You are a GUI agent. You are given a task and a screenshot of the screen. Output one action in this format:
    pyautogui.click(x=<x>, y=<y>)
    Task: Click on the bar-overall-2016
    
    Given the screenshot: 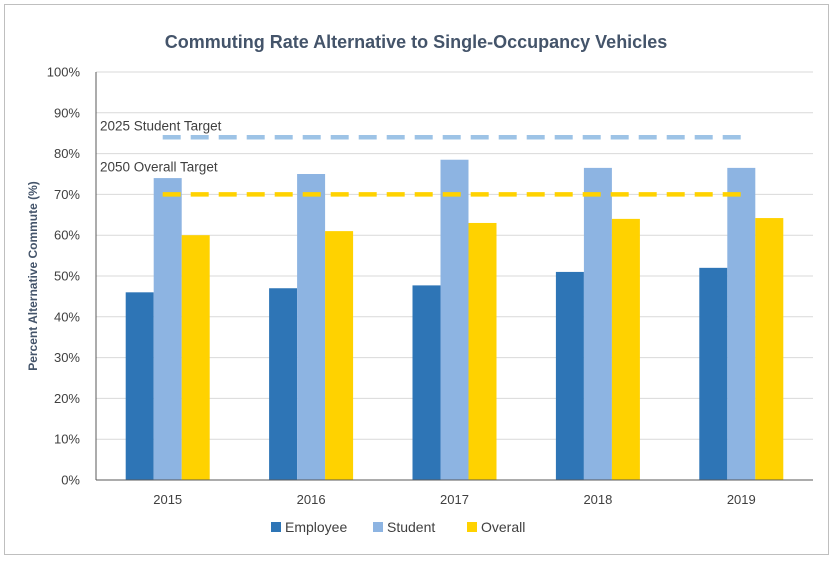 What is the action you would take?
    pyautogui.click(x=339, y=355)
    